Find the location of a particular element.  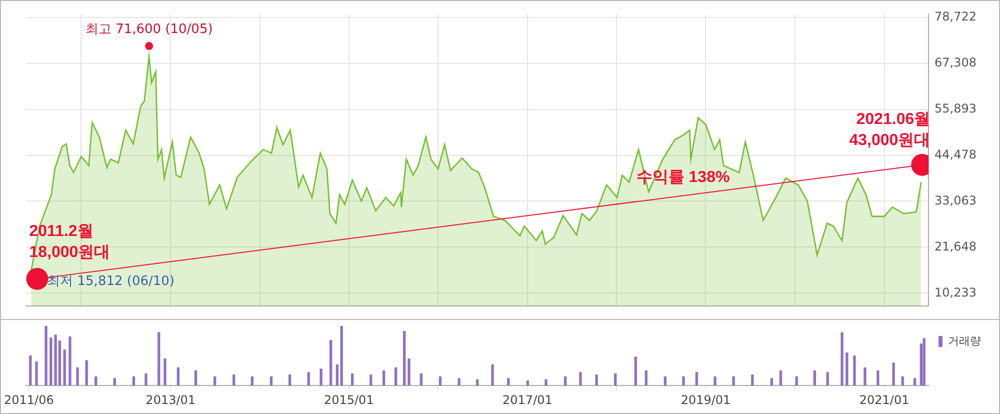

legend-label: 거래량 is located at coordinates (964, 341).